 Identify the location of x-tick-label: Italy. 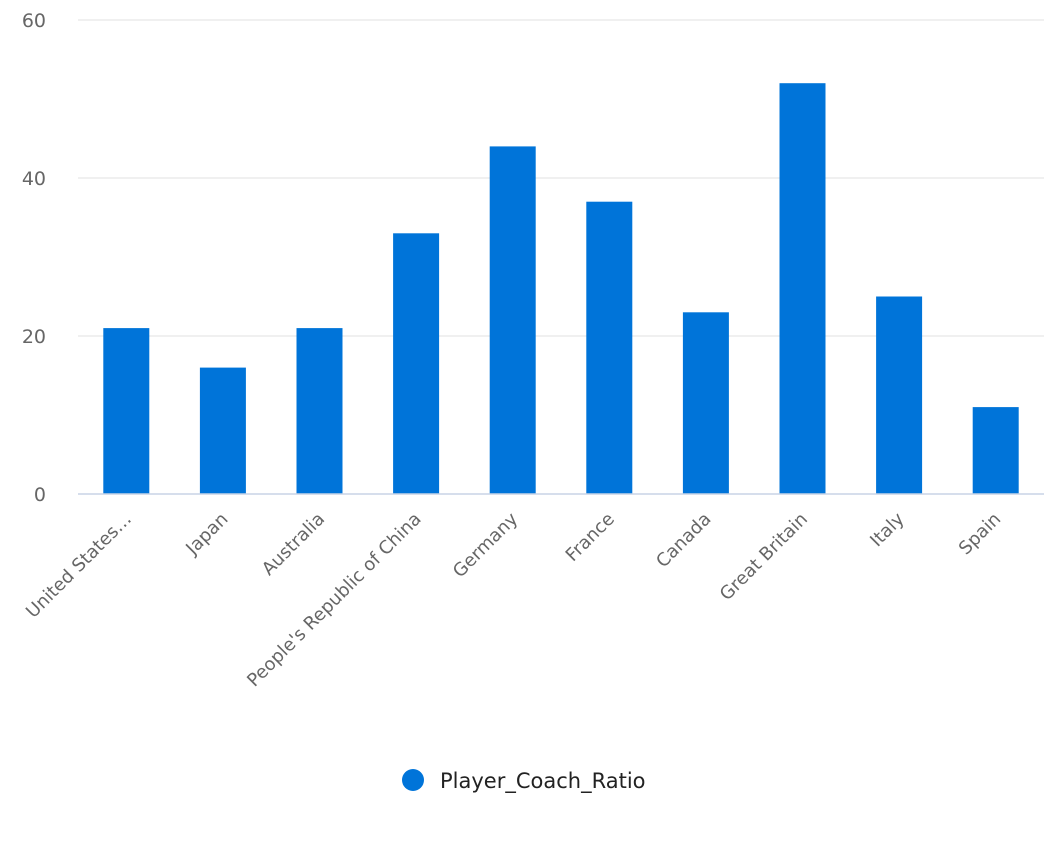
(887, 529).